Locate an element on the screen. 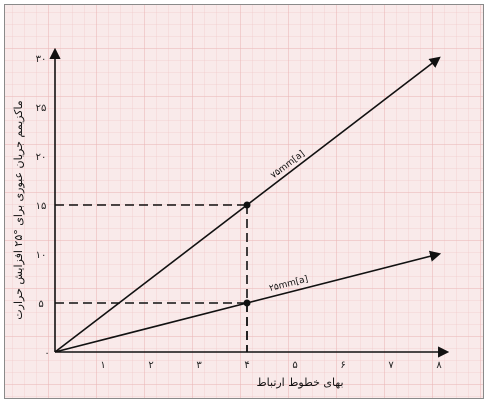  x-tick-label: ۶ is located at coordinates (342, 365).